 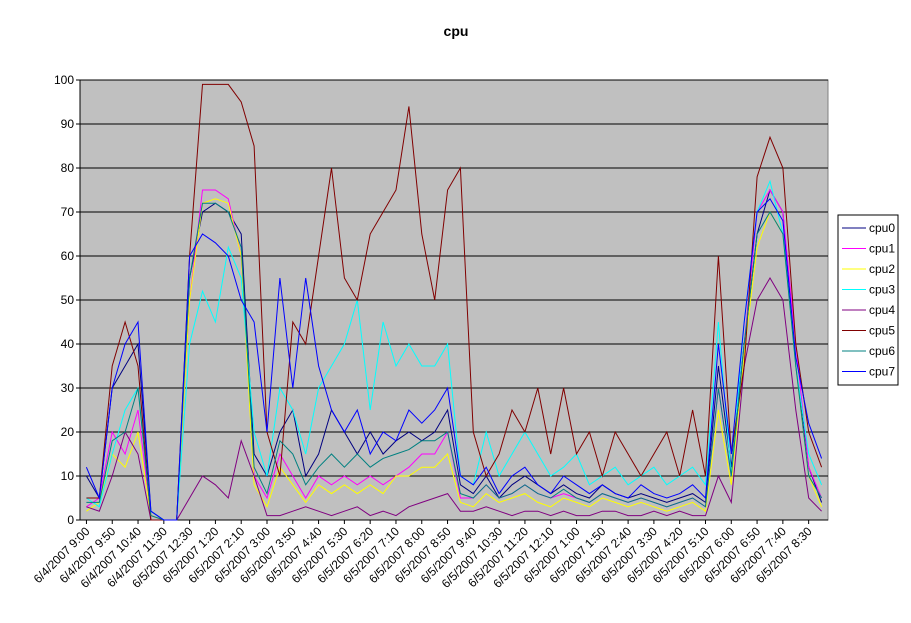 I want to click on y-tick-label: 90, so click(x=68, y=124).